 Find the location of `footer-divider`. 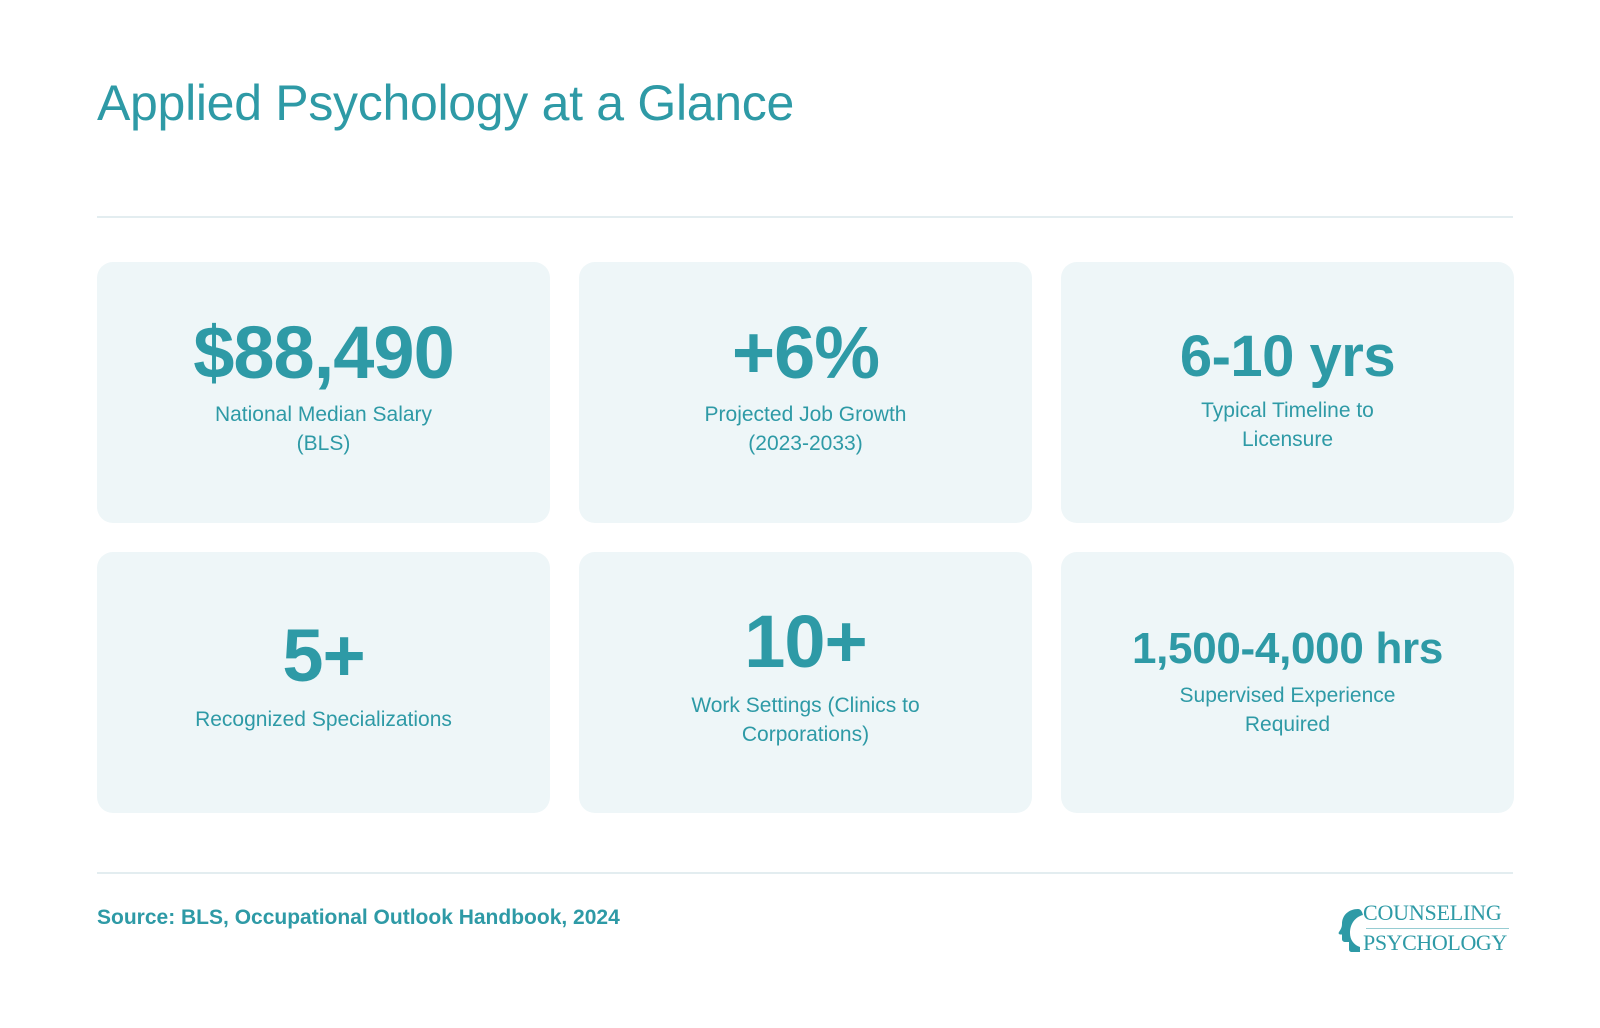

footer-divider is located at coordinates (805, 873).